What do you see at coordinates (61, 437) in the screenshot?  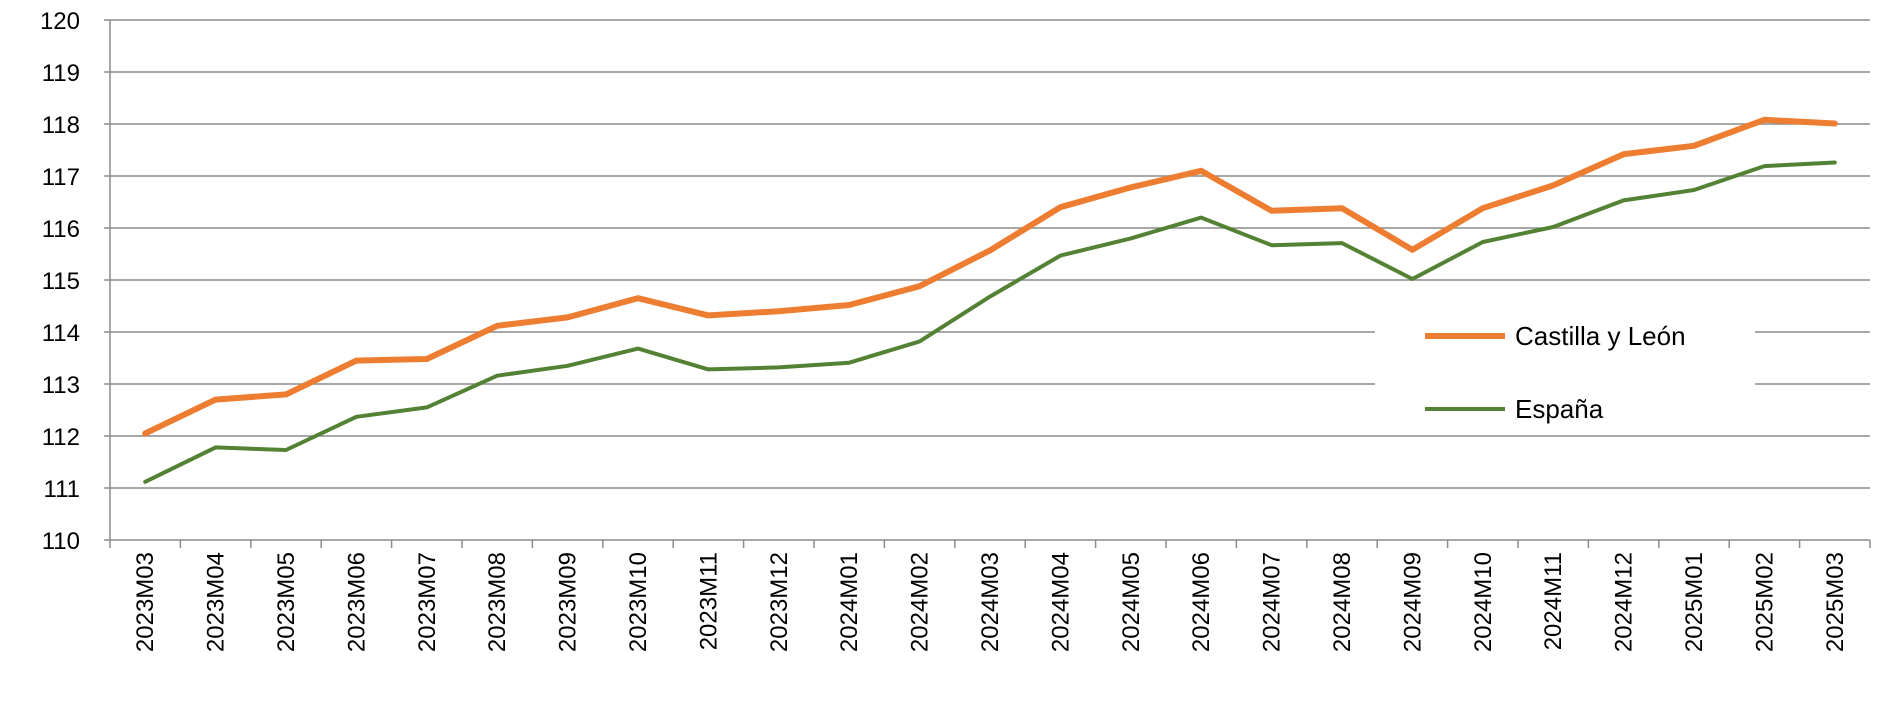 I see `y-tick-label: 112` at bounding box center [61, 437].